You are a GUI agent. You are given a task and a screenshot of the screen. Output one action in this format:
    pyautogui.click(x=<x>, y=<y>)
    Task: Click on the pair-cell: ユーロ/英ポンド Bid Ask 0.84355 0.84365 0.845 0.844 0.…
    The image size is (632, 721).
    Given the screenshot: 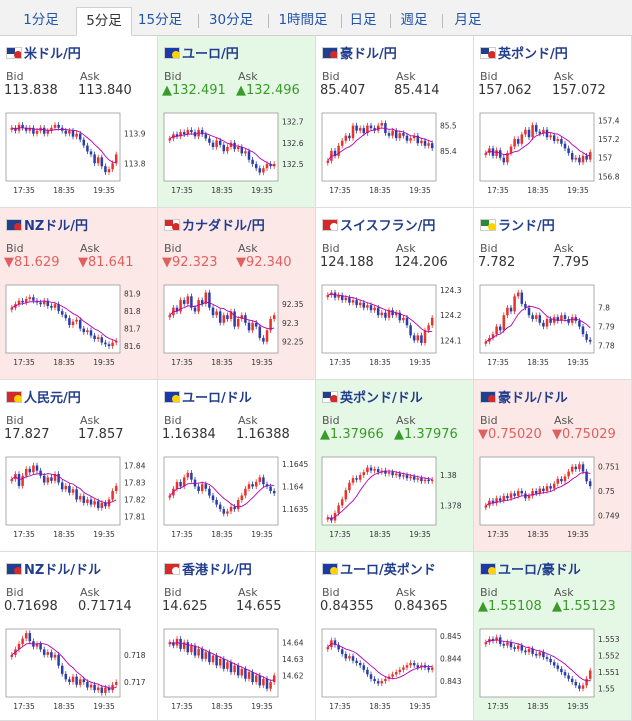 What is the action you would take?
    pyautogui.click(x=395, y=636)
    